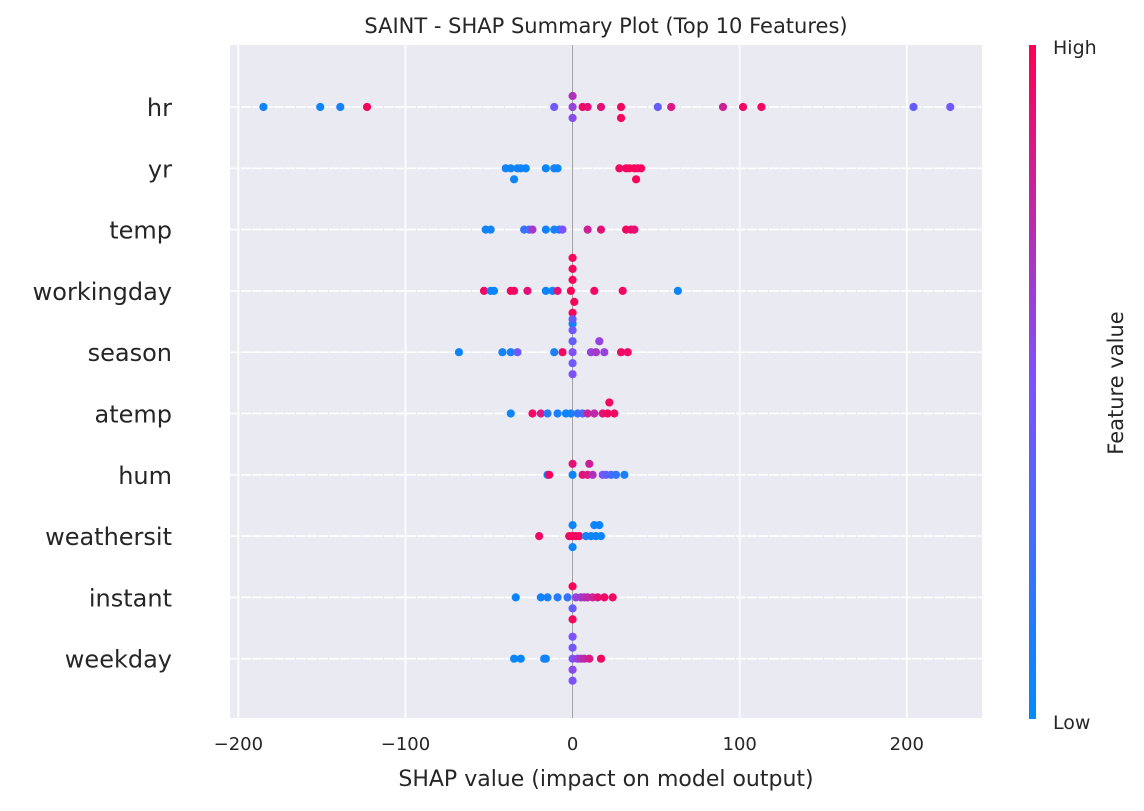 The height and width of the screenshot is (811, 1144). Describe the element at coordinates (130, 598) in the screenshot. I see `feature-label: instant` at that location.